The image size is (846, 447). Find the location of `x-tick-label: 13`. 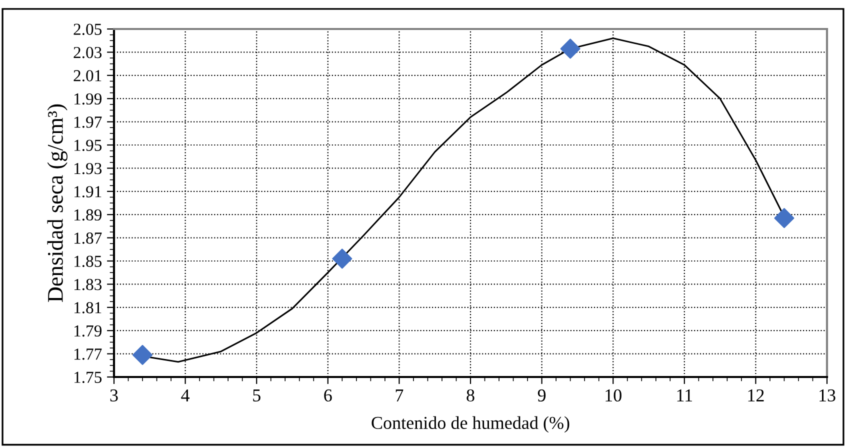

x-tick-label: 13 is located at coordinates (828, 395).